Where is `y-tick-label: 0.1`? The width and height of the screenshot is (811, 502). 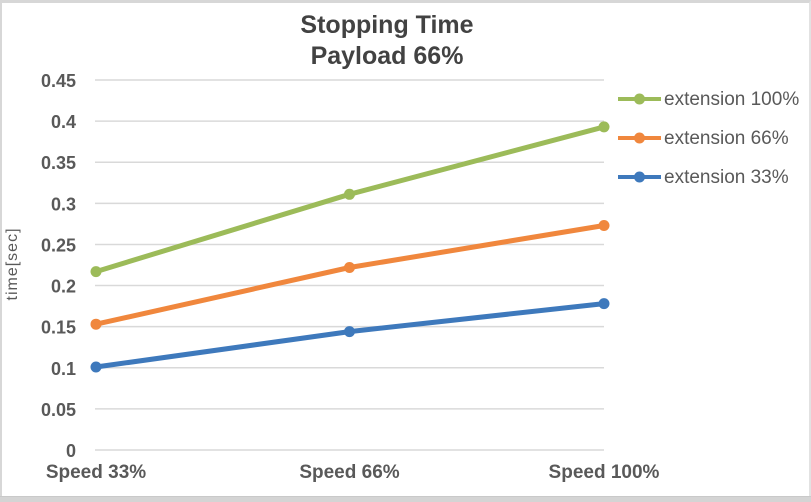
y-tick-label: 0.1 is located at coordinates (63, 369).